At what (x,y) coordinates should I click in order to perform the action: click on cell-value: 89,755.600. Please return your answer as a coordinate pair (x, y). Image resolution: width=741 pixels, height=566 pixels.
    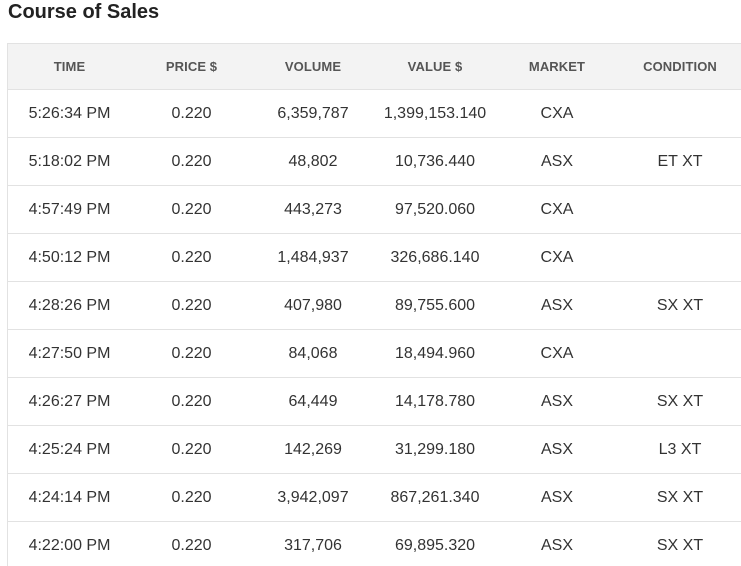
    Looking at the image, I should click on (435, 305).